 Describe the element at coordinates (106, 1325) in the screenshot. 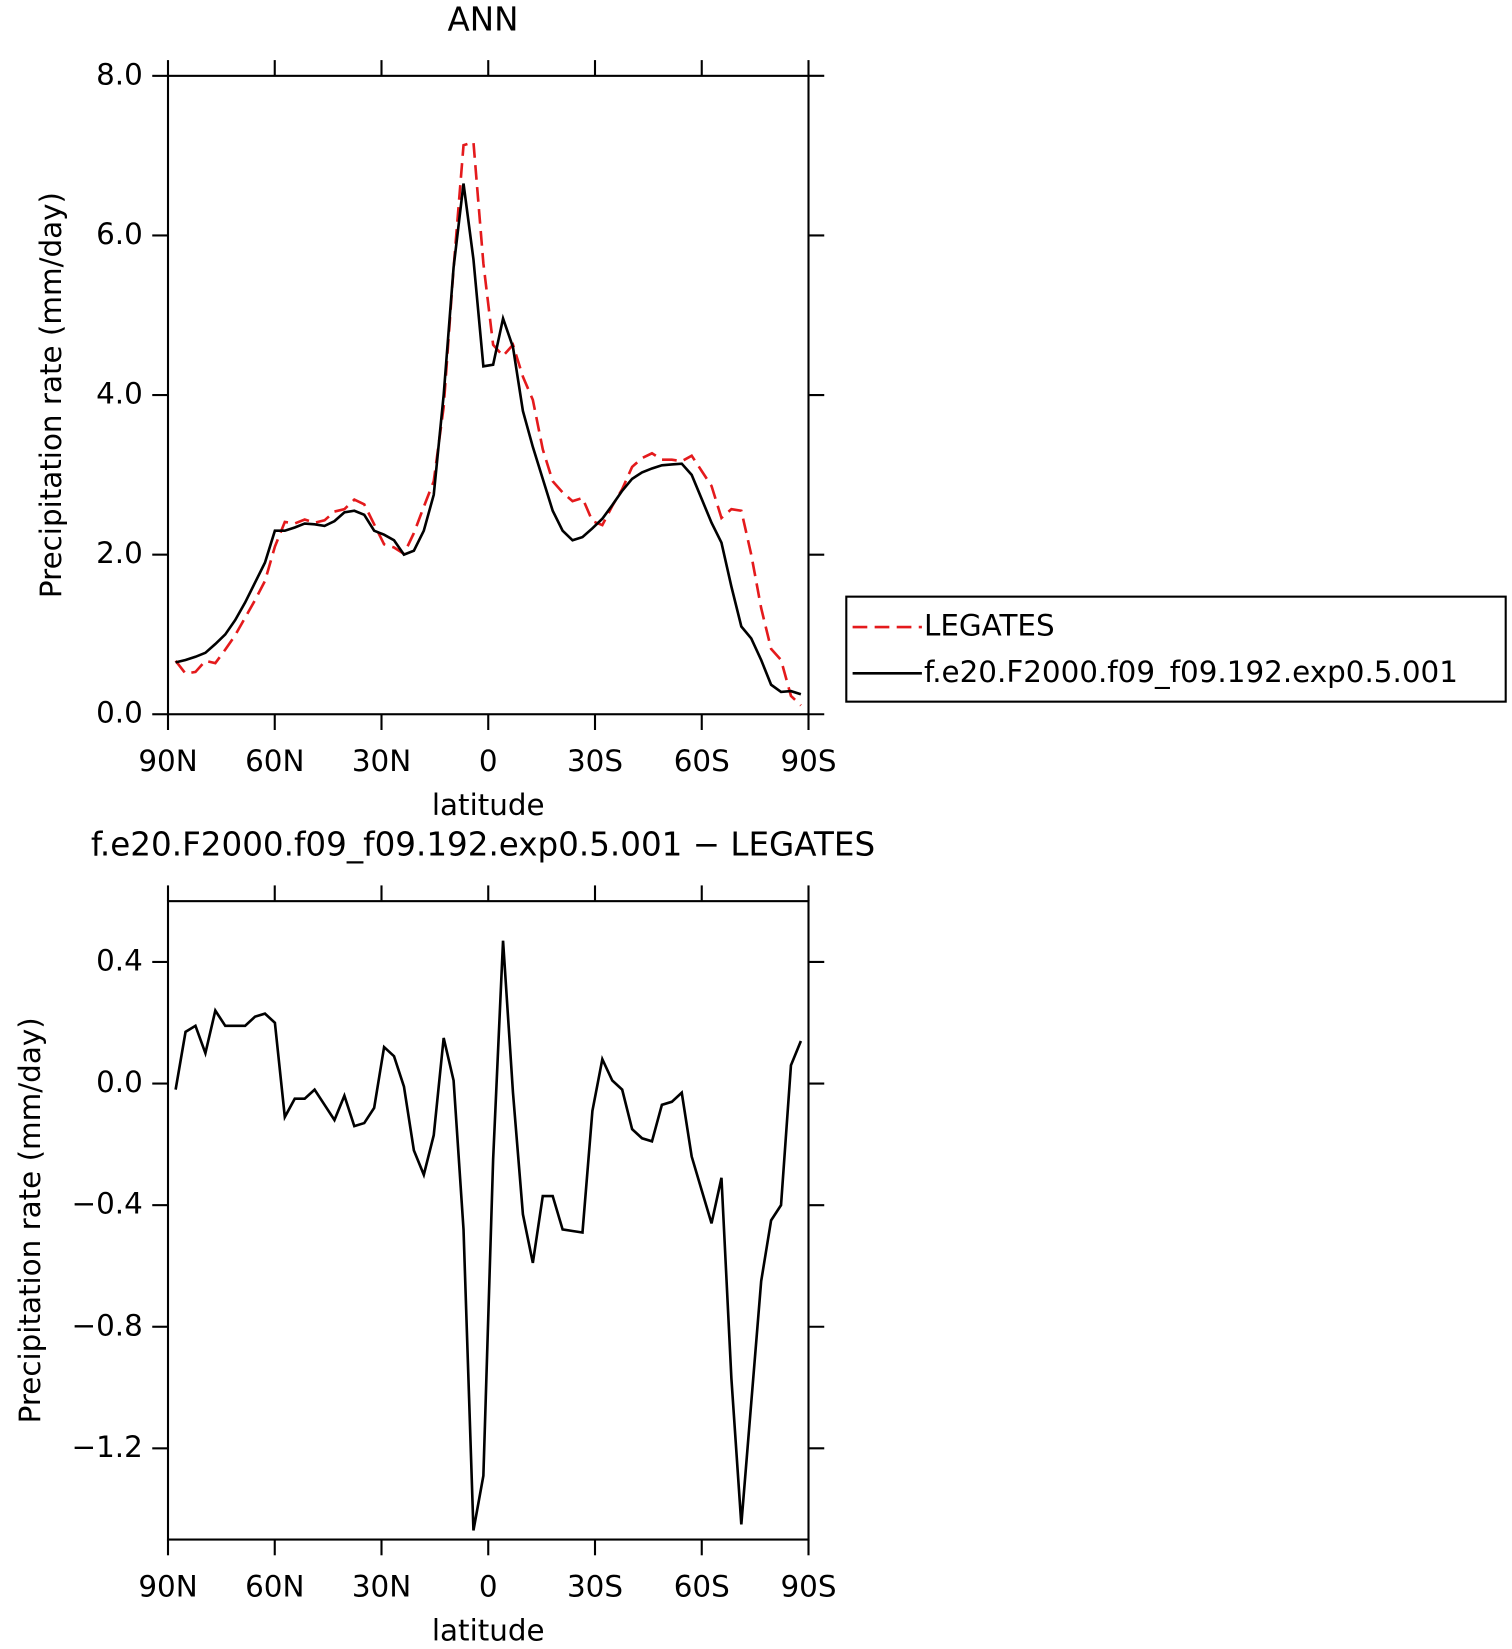

I see `y-tick-label: −0.8` at that location.